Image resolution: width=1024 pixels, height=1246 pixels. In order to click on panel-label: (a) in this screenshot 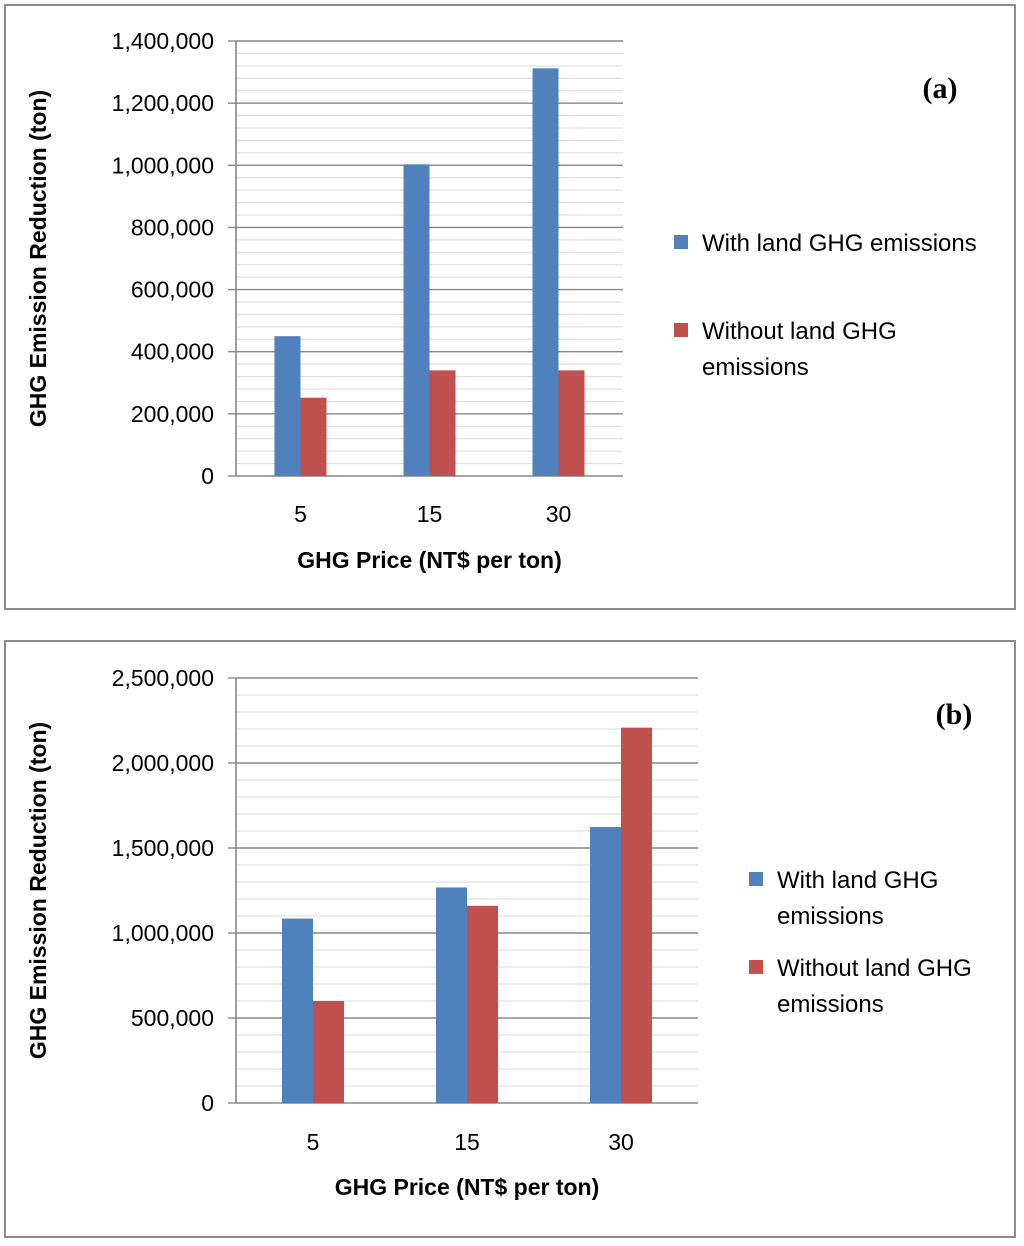, I will do `click(940, 88)`.